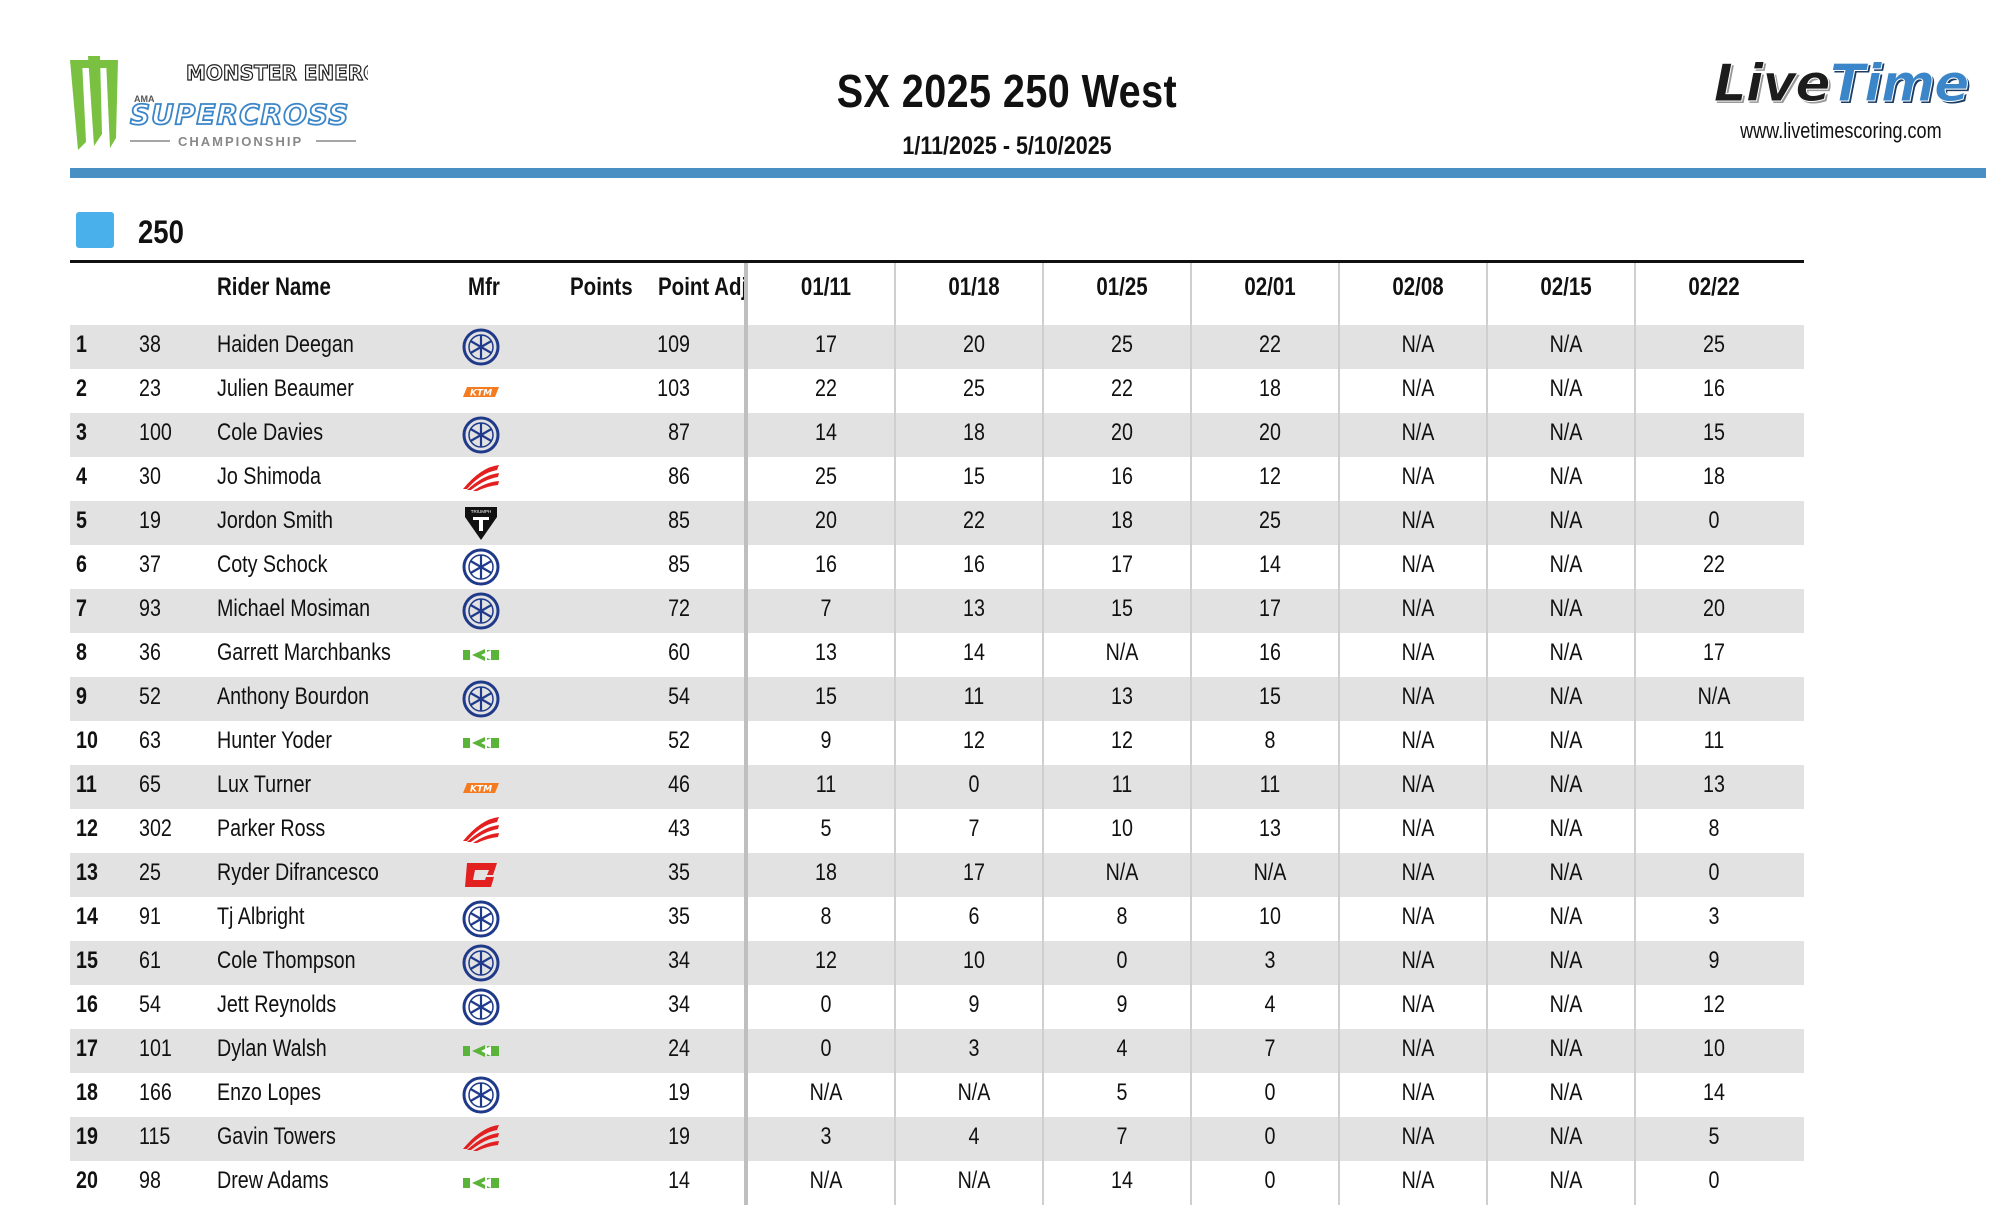  Describe the element at coordinates (679, 652) in the screenshot. I see `points-cell: 60` at that location.